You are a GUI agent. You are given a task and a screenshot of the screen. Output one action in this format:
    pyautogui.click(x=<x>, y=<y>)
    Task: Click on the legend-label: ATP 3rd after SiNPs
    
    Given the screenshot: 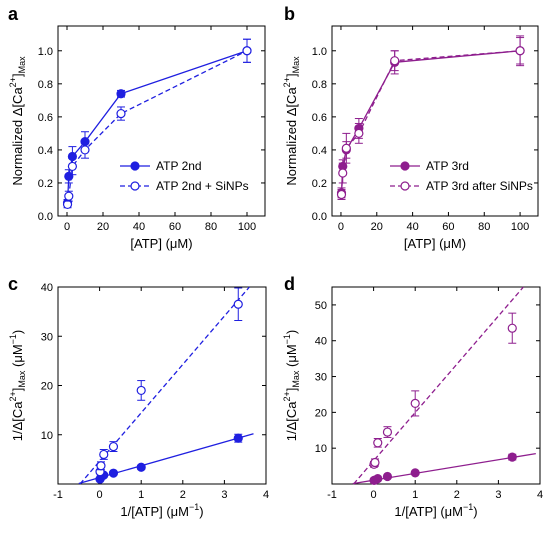 What is the action you would take?
    pyautogui.click(x=479, y=186)
    